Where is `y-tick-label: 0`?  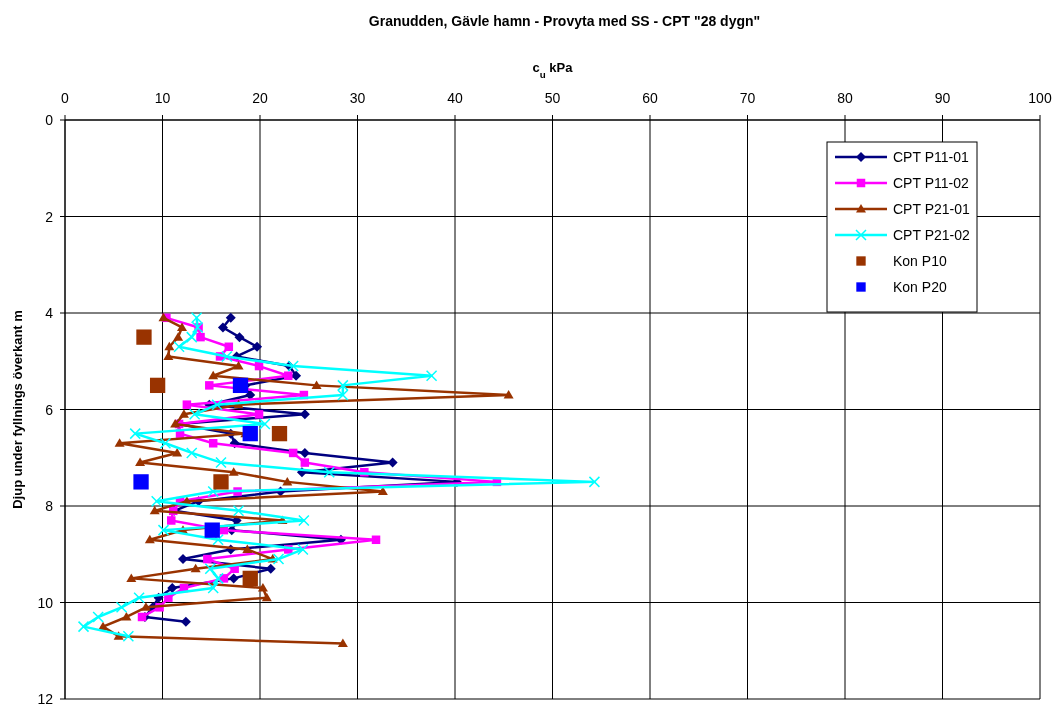
y-tick-label: 0 is located at coordinates (49, 120).